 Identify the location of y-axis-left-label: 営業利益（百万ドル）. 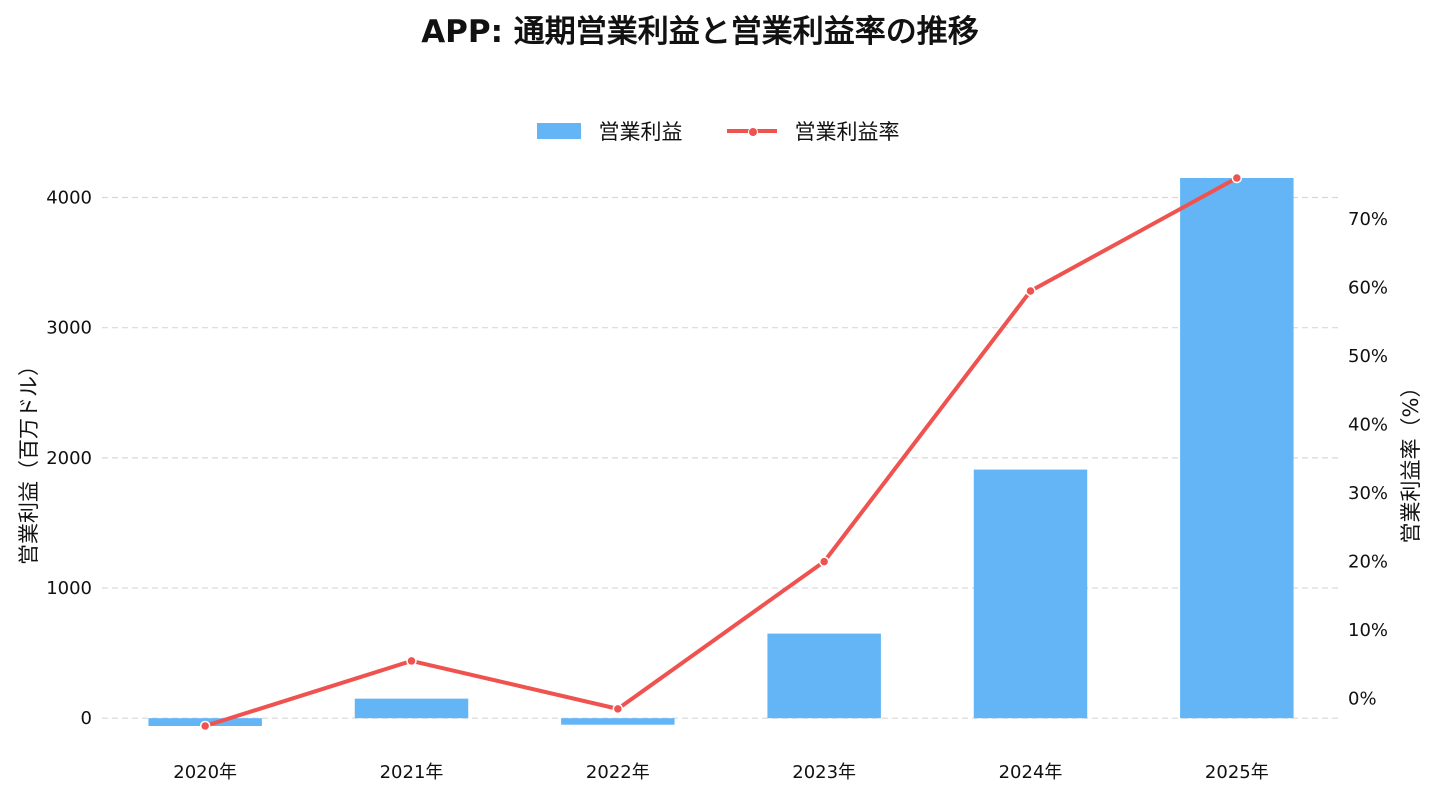
(29, 460).